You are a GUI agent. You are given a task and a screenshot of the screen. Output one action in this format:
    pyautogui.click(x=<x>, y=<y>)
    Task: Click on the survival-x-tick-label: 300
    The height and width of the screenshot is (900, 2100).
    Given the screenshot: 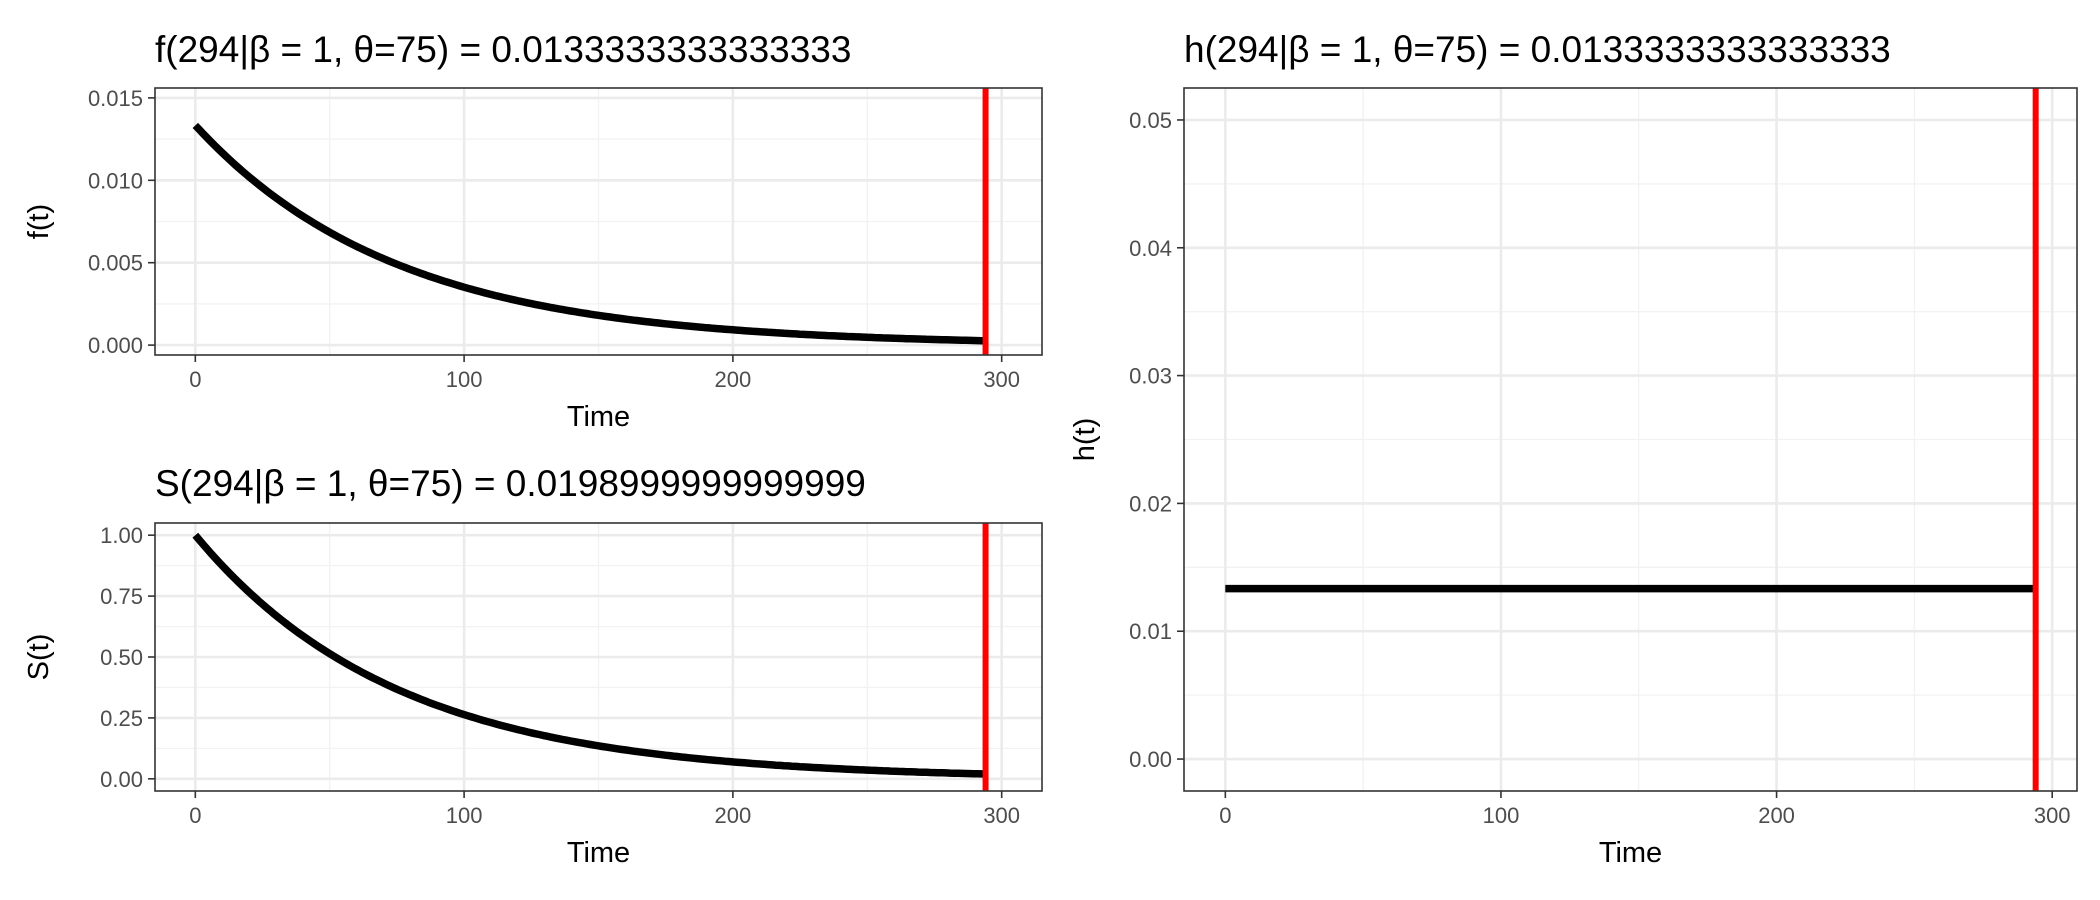 What is the action you would take?
    pyautogui.click(x=1001, y=815)
    